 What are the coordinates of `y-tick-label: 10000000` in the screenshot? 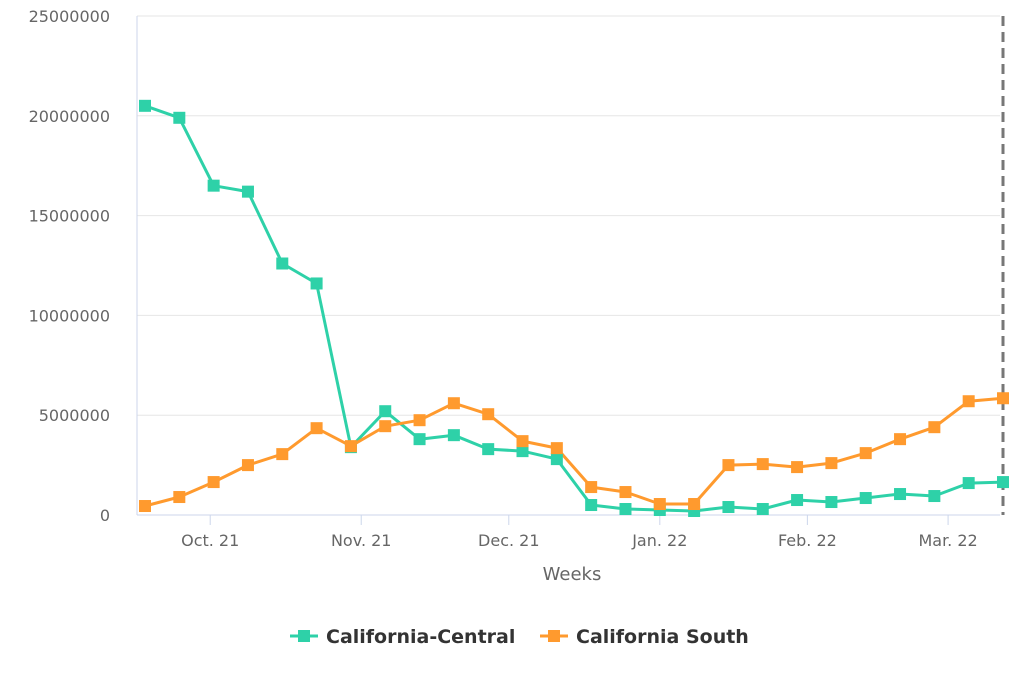 It's located at (69, 315).